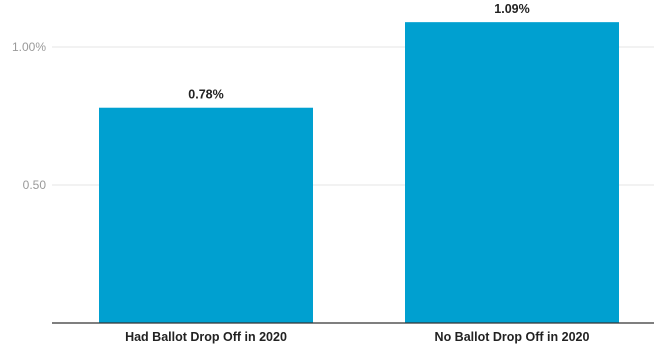 This screenshot has width=654, height=345. What do you see at coordinates (511, 9) in the screenshot?
I see `data-label: 1.09%` at bounding box center [511, 9].